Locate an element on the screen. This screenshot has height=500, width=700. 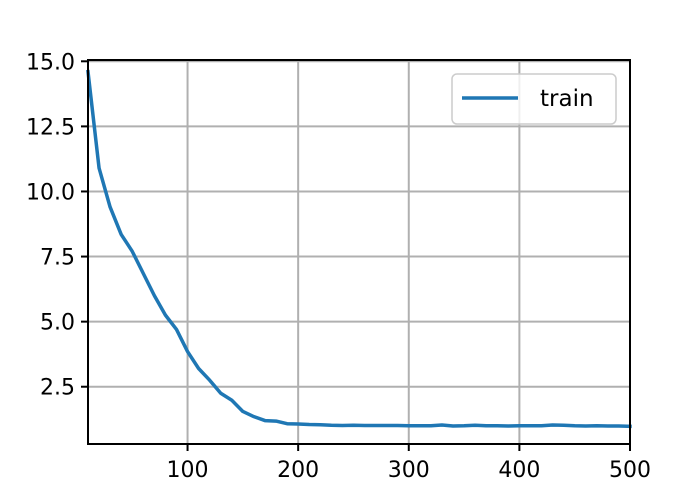
y-tick-label: 7.5 is located at coordinates (57, 258).